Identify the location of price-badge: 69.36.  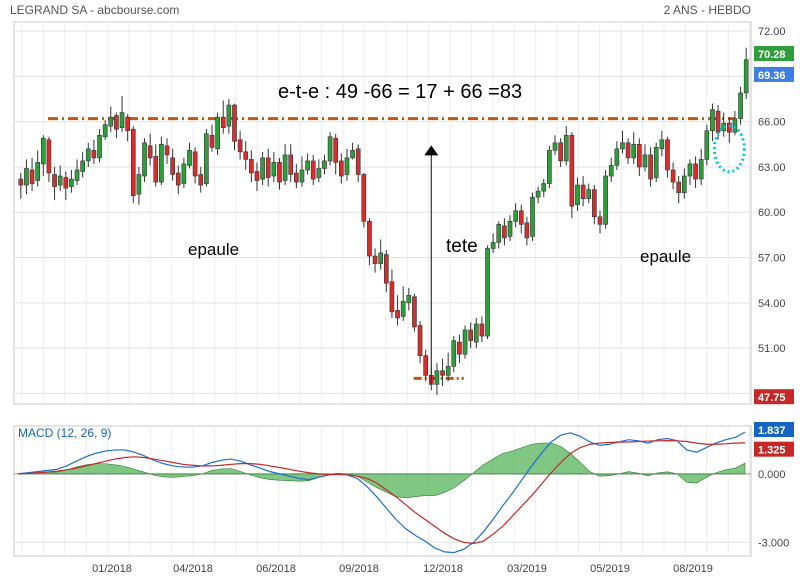
(774, 74).